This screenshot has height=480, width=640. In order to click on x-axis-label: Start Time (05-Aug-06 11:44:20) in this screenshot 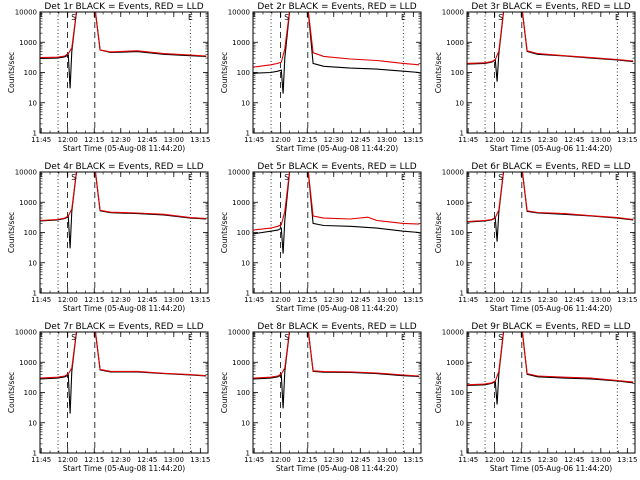, I will do `click(551, 308)`.